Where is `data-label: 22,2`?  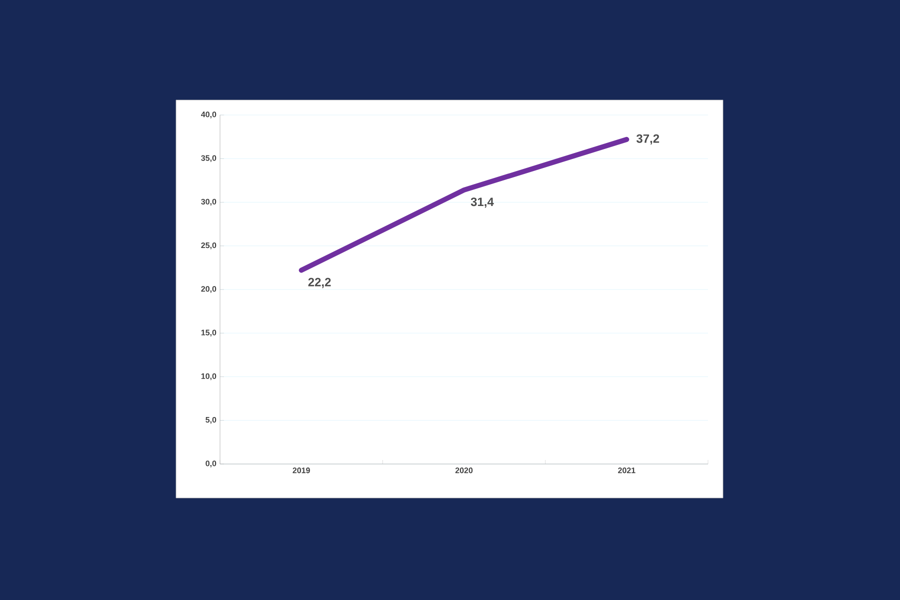
data-label: 22,2 is located at coordinates (319, 283).